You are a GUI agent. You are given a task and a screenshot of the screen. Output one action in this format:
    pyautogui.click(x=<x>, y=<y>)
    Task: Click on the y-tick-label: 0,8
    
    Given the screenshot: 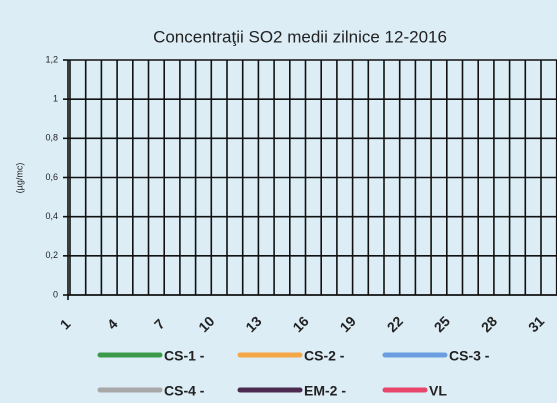 What is the action you would take?
    pyautogui.click(x=51, y=138)
    